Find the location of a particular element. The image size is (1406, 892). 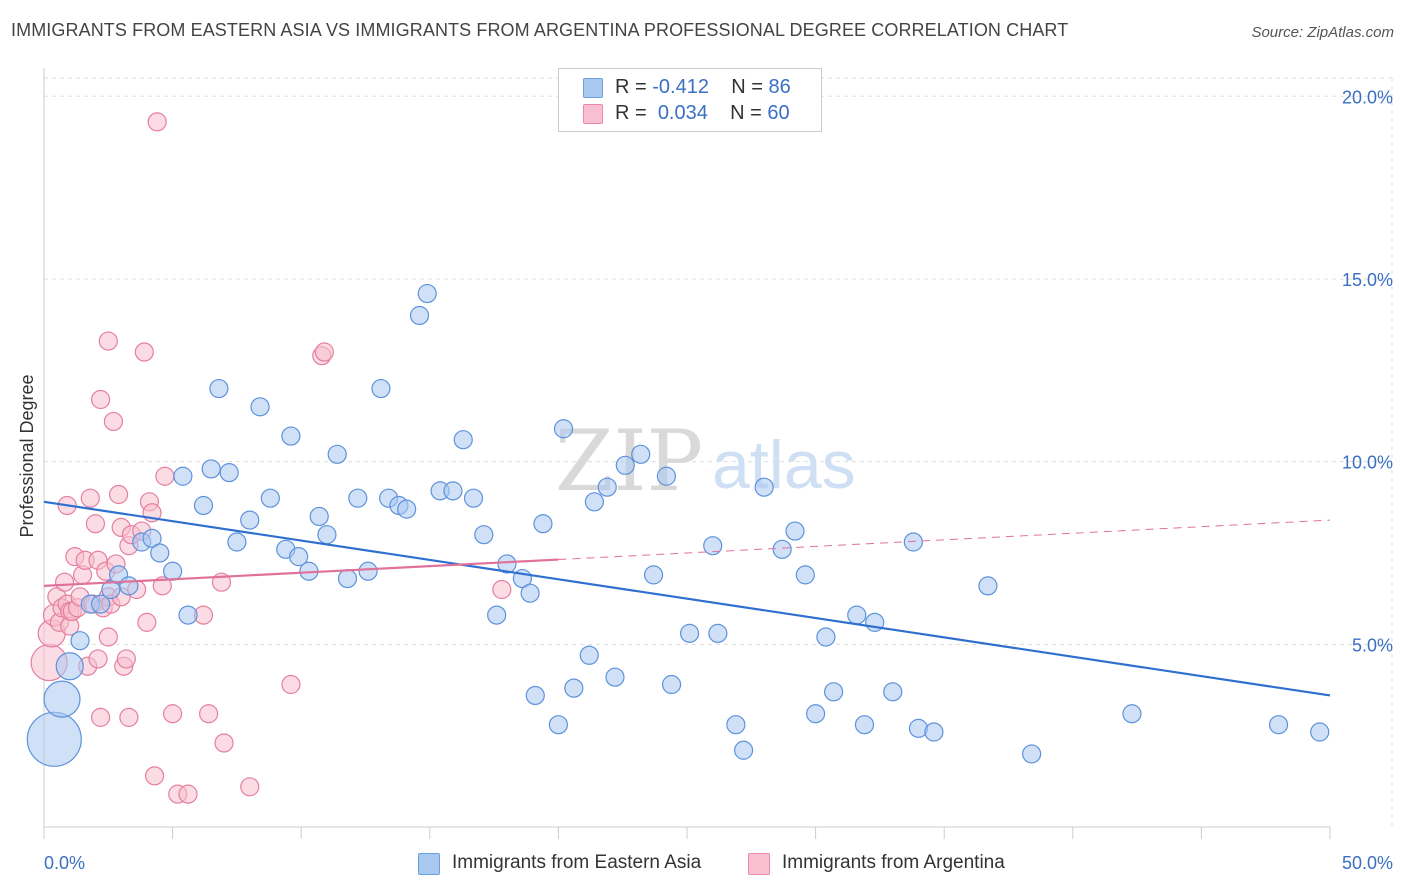

source-credit: Source: ZipAtlas.com is located at coordinates (1322, 32).